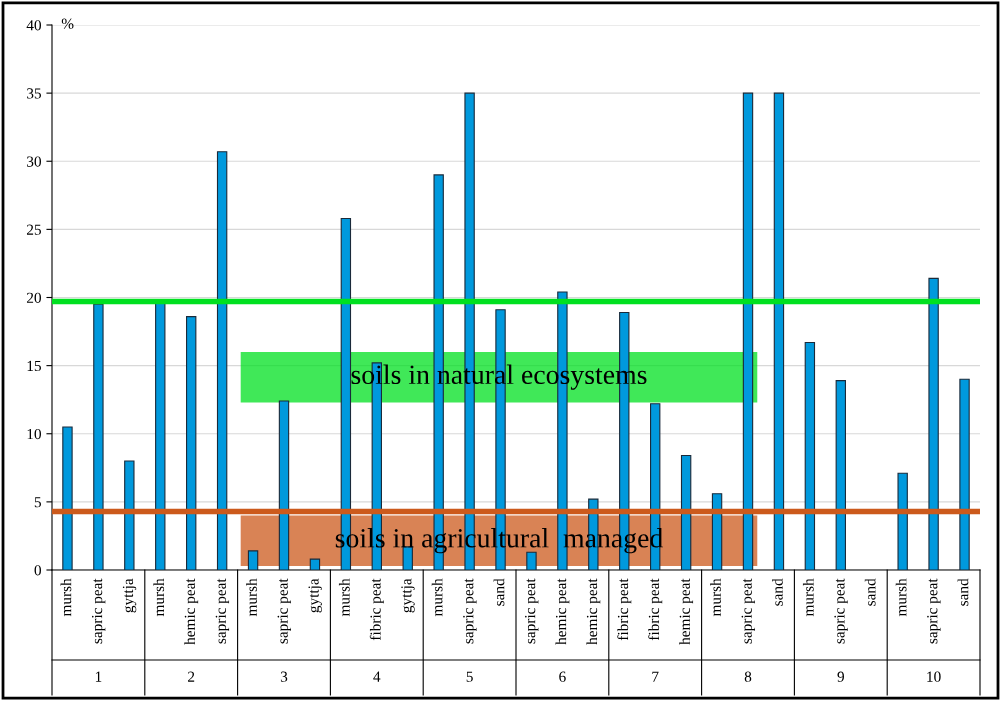 This screenshot has width=1001, height=701. What do you see at coordinates (37, 570) in the screenshot?
I see `y-tick-label: 0` at bounding box center [37, 570].